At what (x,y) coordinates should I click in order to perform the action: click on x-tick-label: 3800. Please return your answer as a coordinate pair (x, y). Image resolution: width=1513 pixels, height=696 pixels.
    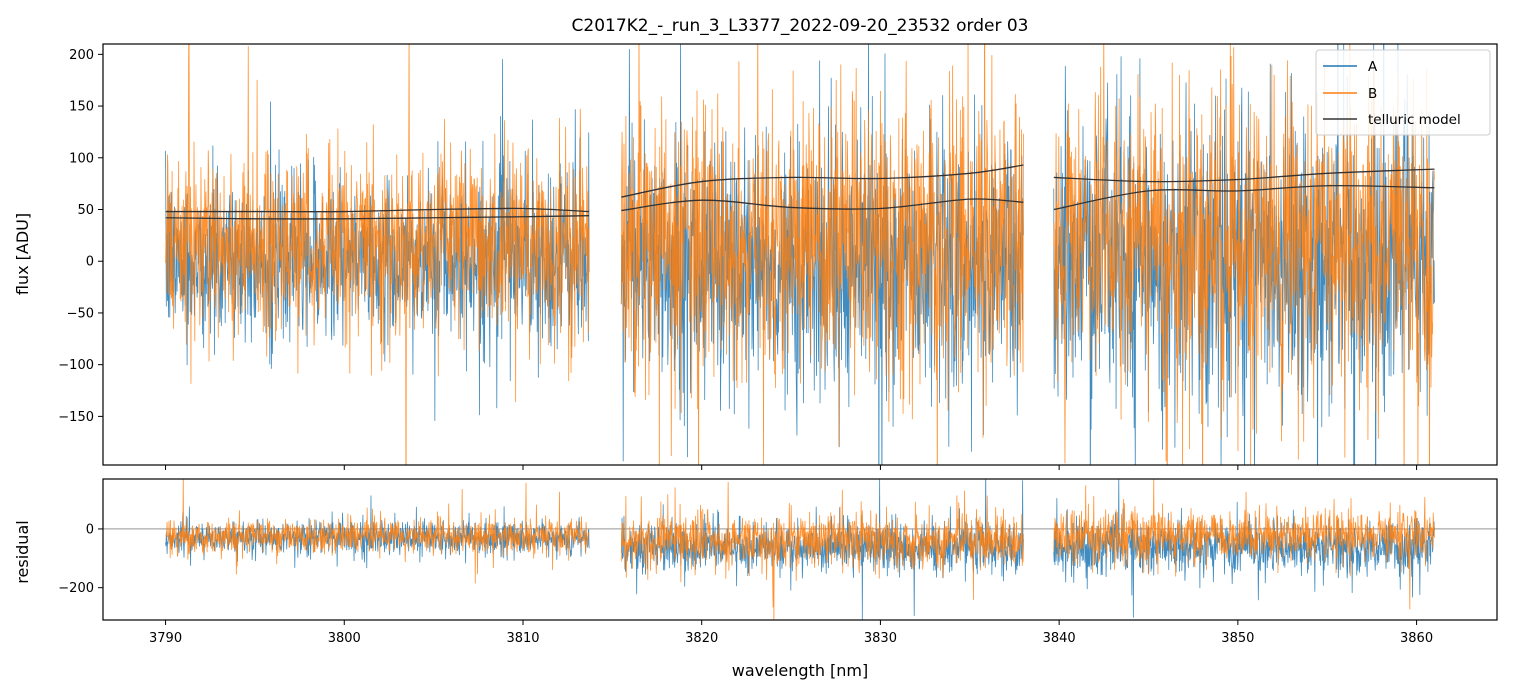
    Looking at the image, I should click on (344, 638).